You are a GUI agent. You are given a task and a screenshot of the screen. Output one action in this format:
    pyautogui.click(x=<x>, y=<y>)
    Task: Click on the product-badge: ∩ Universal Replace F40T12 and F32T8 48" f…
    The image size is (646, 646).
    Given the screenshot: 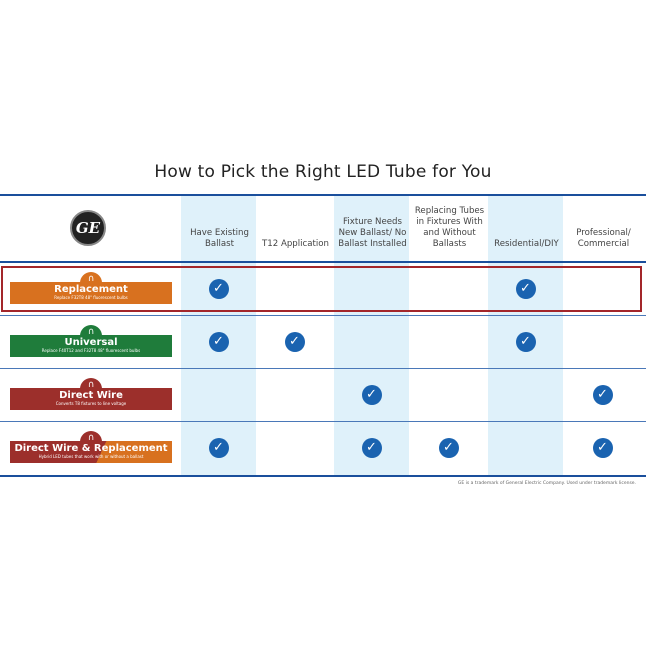 What is the action you would take?
    pyautogui.click(x=91, y=341)
    